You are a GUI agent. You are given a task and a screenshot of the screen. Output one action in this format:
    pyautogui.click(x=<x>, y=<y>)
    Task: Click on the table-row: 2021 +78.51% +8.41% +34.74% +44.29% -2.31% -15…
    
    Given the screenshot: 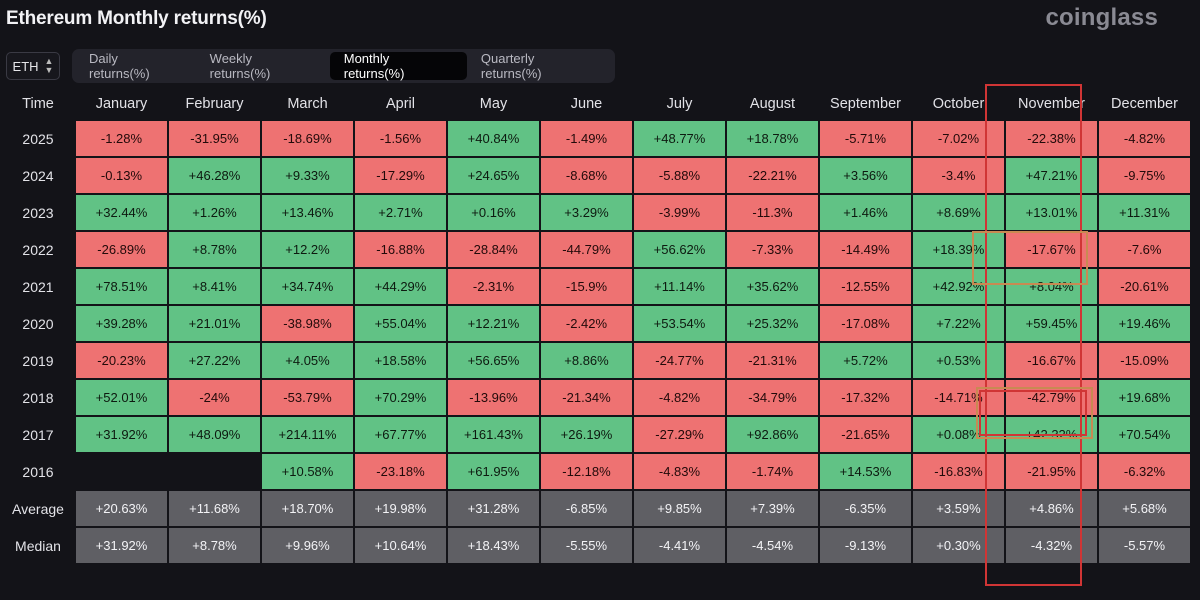 What is the action you would take?
    pyautogui.click(x=596, y=286)
    